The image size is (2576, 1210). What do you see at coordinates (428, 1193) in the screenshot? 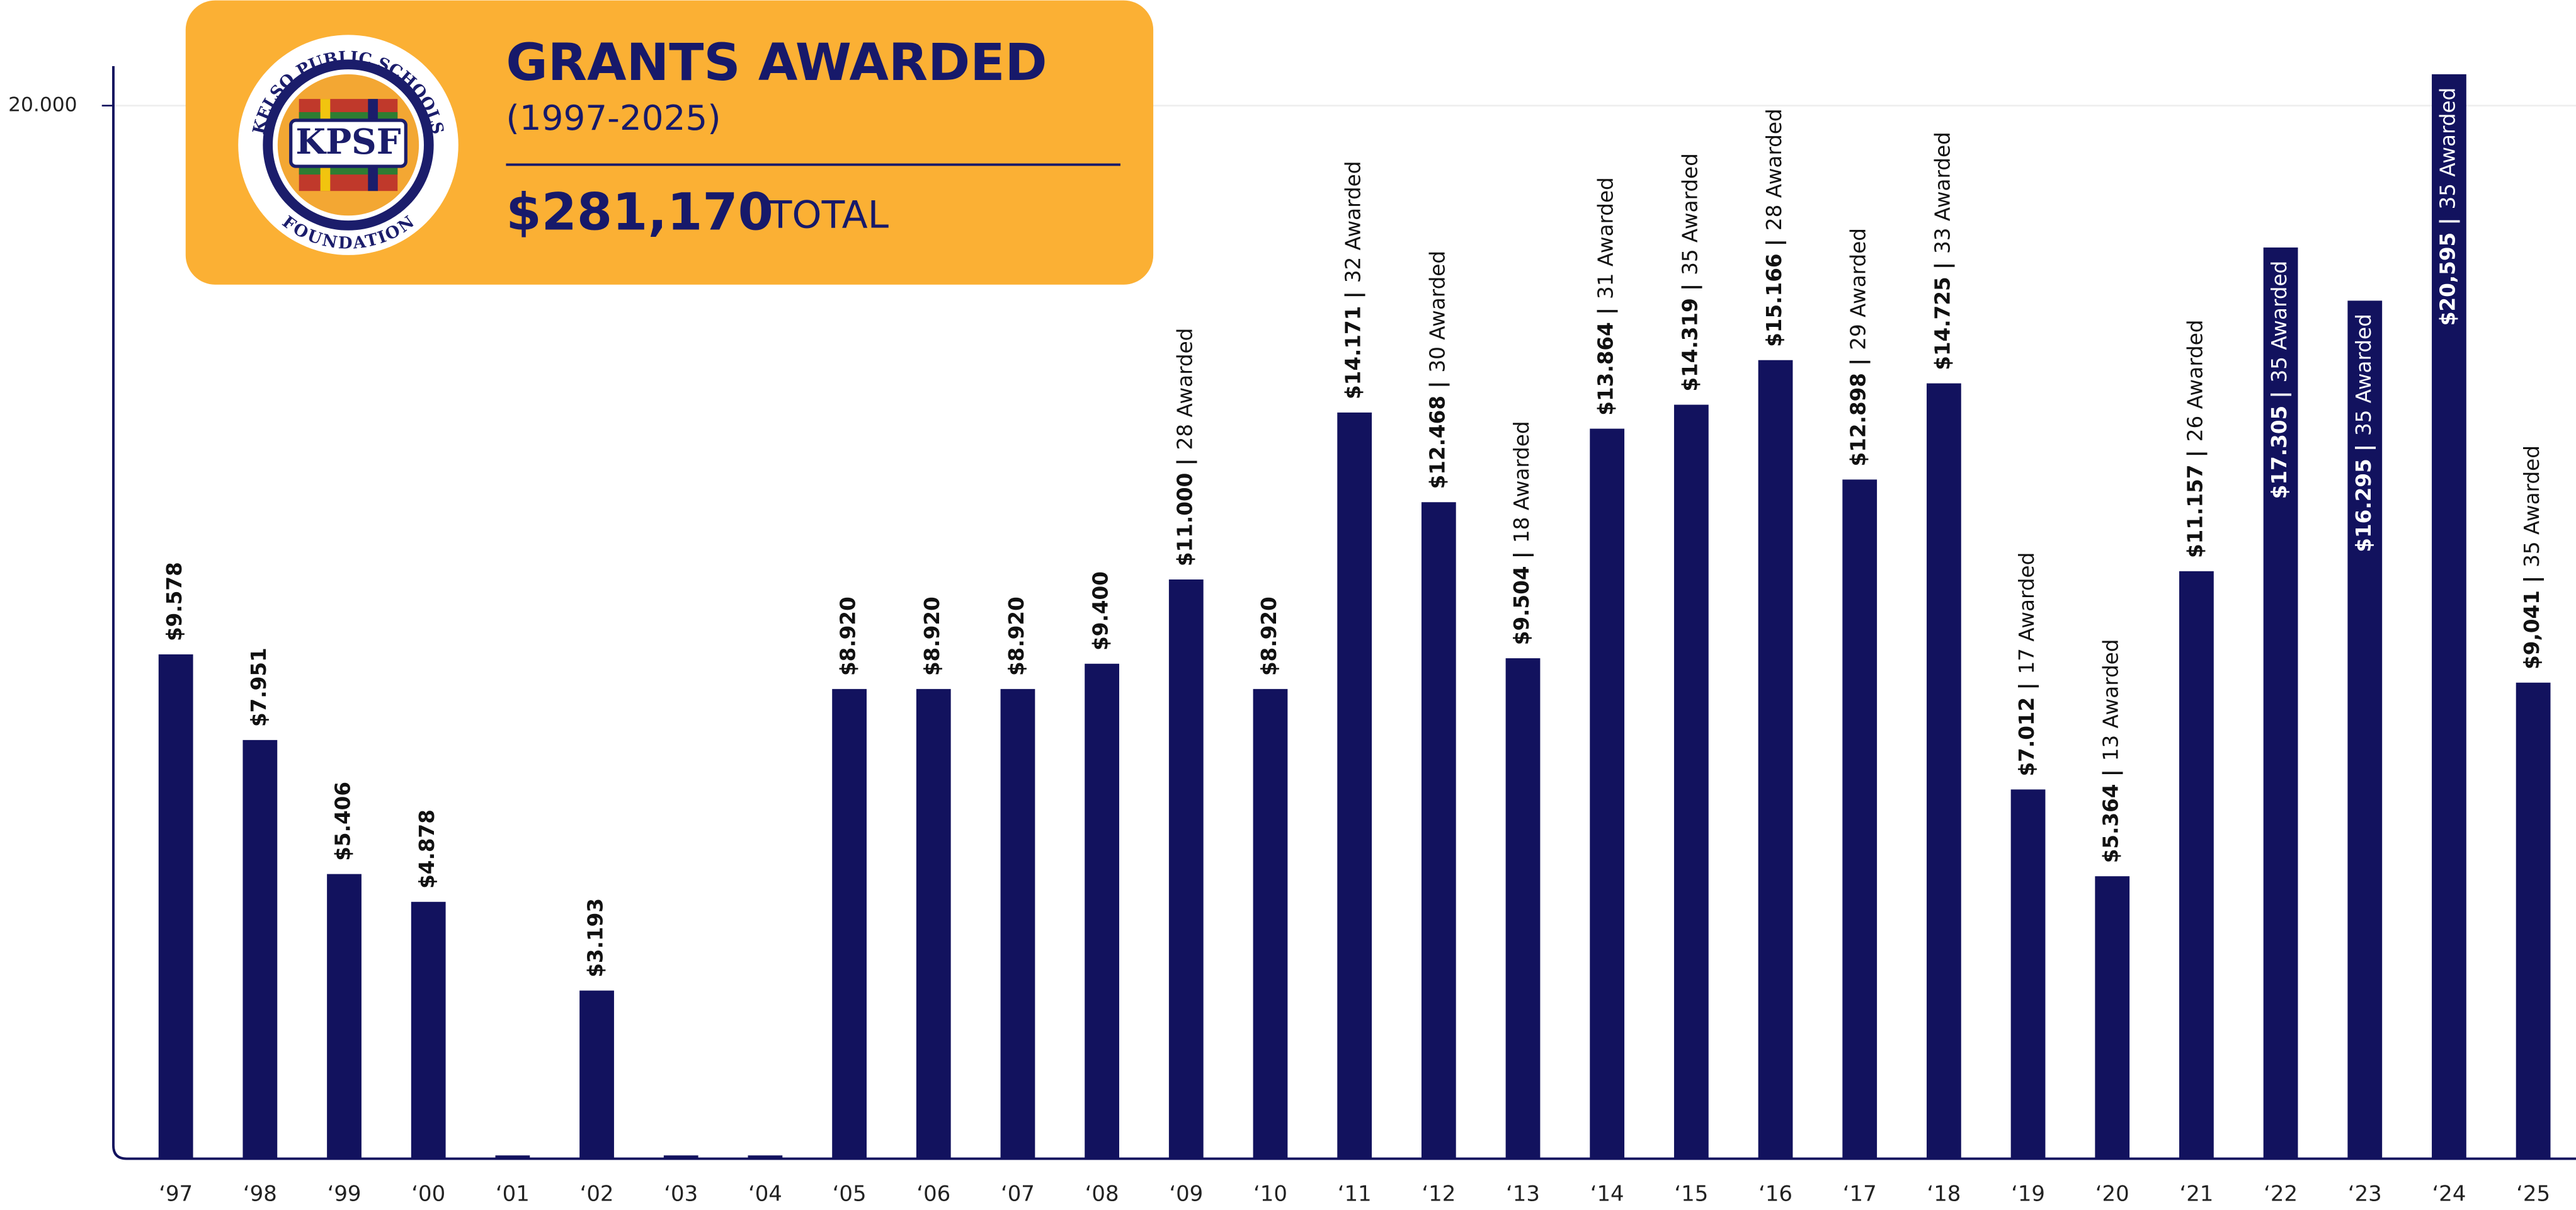
I see `x-tick-label: ‘00` at bounding box center [428, 1193].